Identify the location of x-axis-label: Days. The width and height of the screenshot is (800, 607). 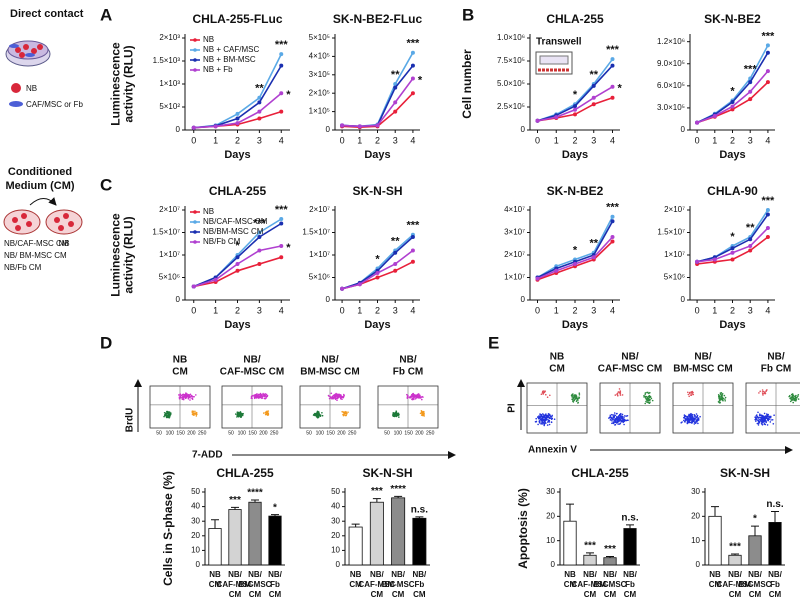
(575, 155).